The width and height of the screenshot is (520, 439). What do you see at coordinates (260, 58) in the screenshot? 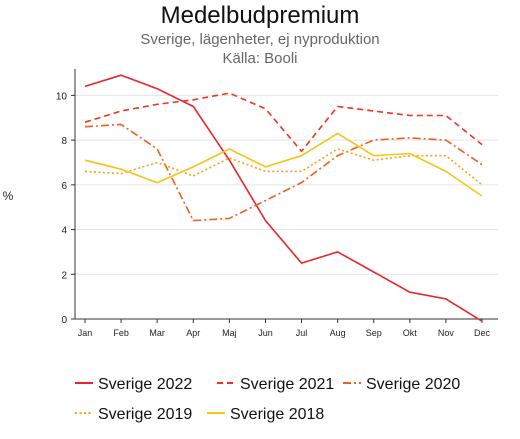
I see `chart-source: Källa: Booli` at bounding box center [260, 58].